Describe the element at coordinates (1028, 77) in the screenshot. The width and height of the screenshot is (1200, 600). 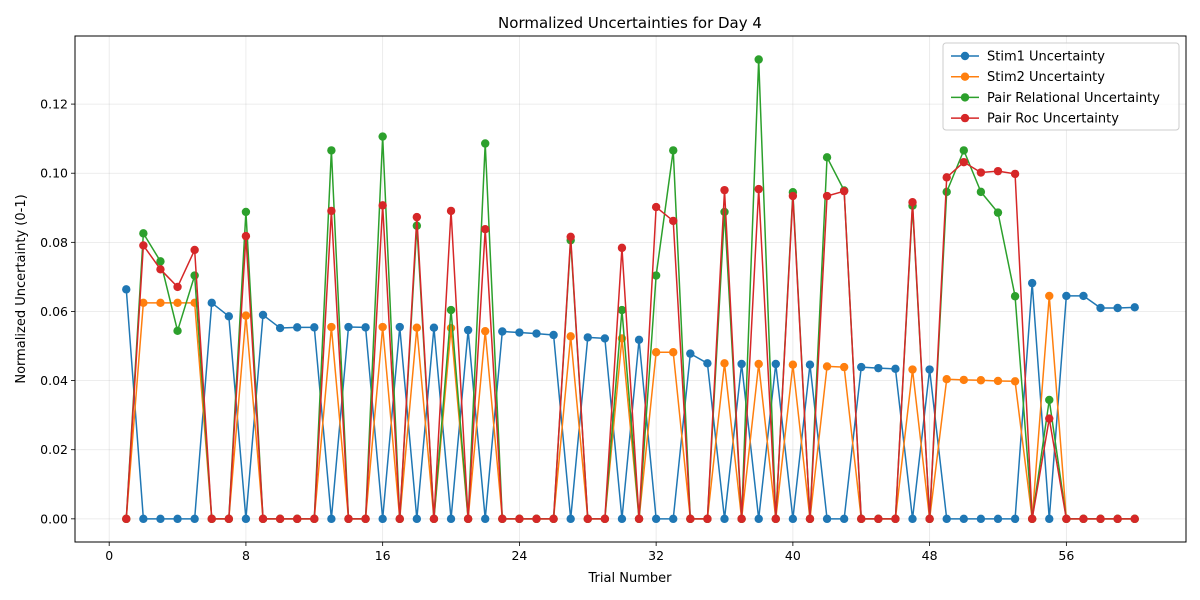
I see `legend-item-stim2-uncertainty: Stim2 Uncertainty` at that location.